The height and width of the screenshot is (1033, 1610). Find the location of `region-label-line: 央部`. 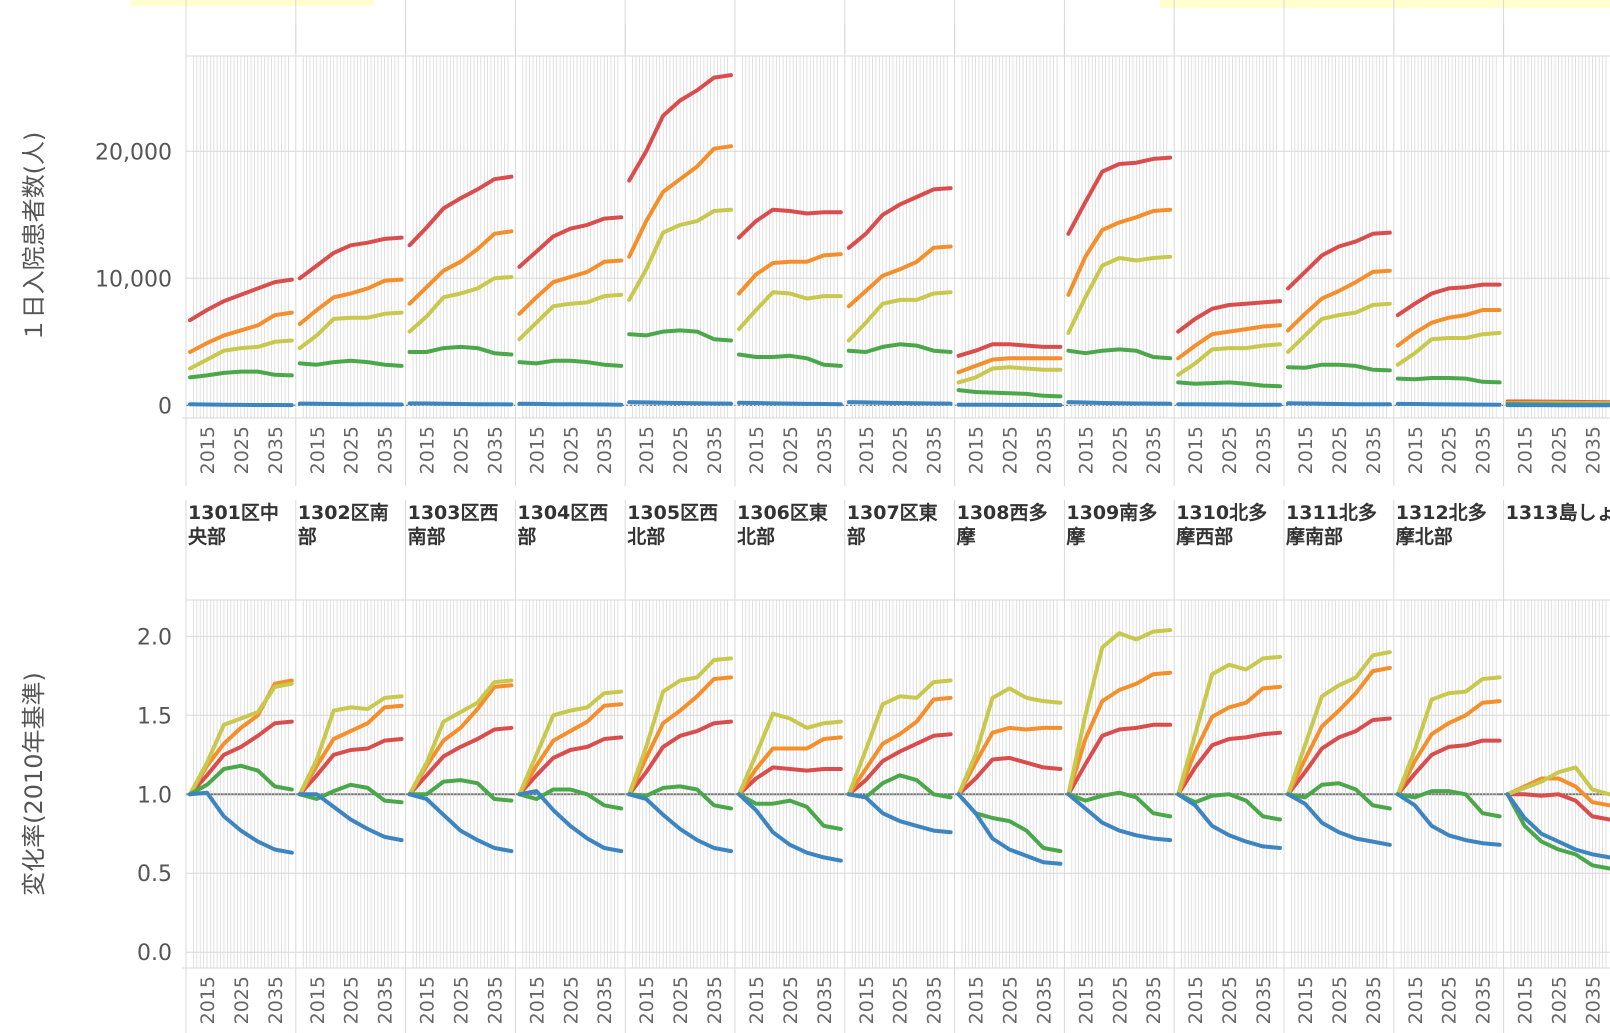

region-label-line: 央部 is located at coordinates (207, 536).